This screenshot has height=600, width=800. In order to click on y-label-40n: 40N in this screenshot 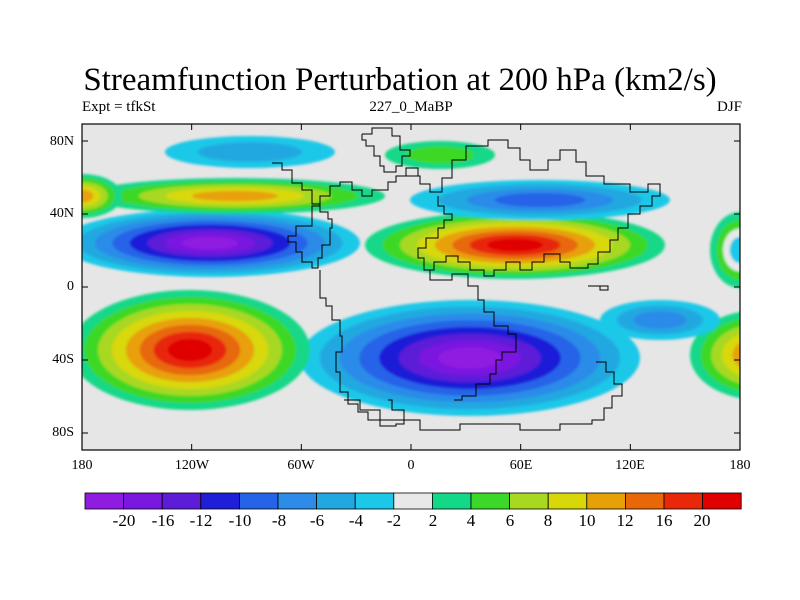, I will do `click(61, 213)`.